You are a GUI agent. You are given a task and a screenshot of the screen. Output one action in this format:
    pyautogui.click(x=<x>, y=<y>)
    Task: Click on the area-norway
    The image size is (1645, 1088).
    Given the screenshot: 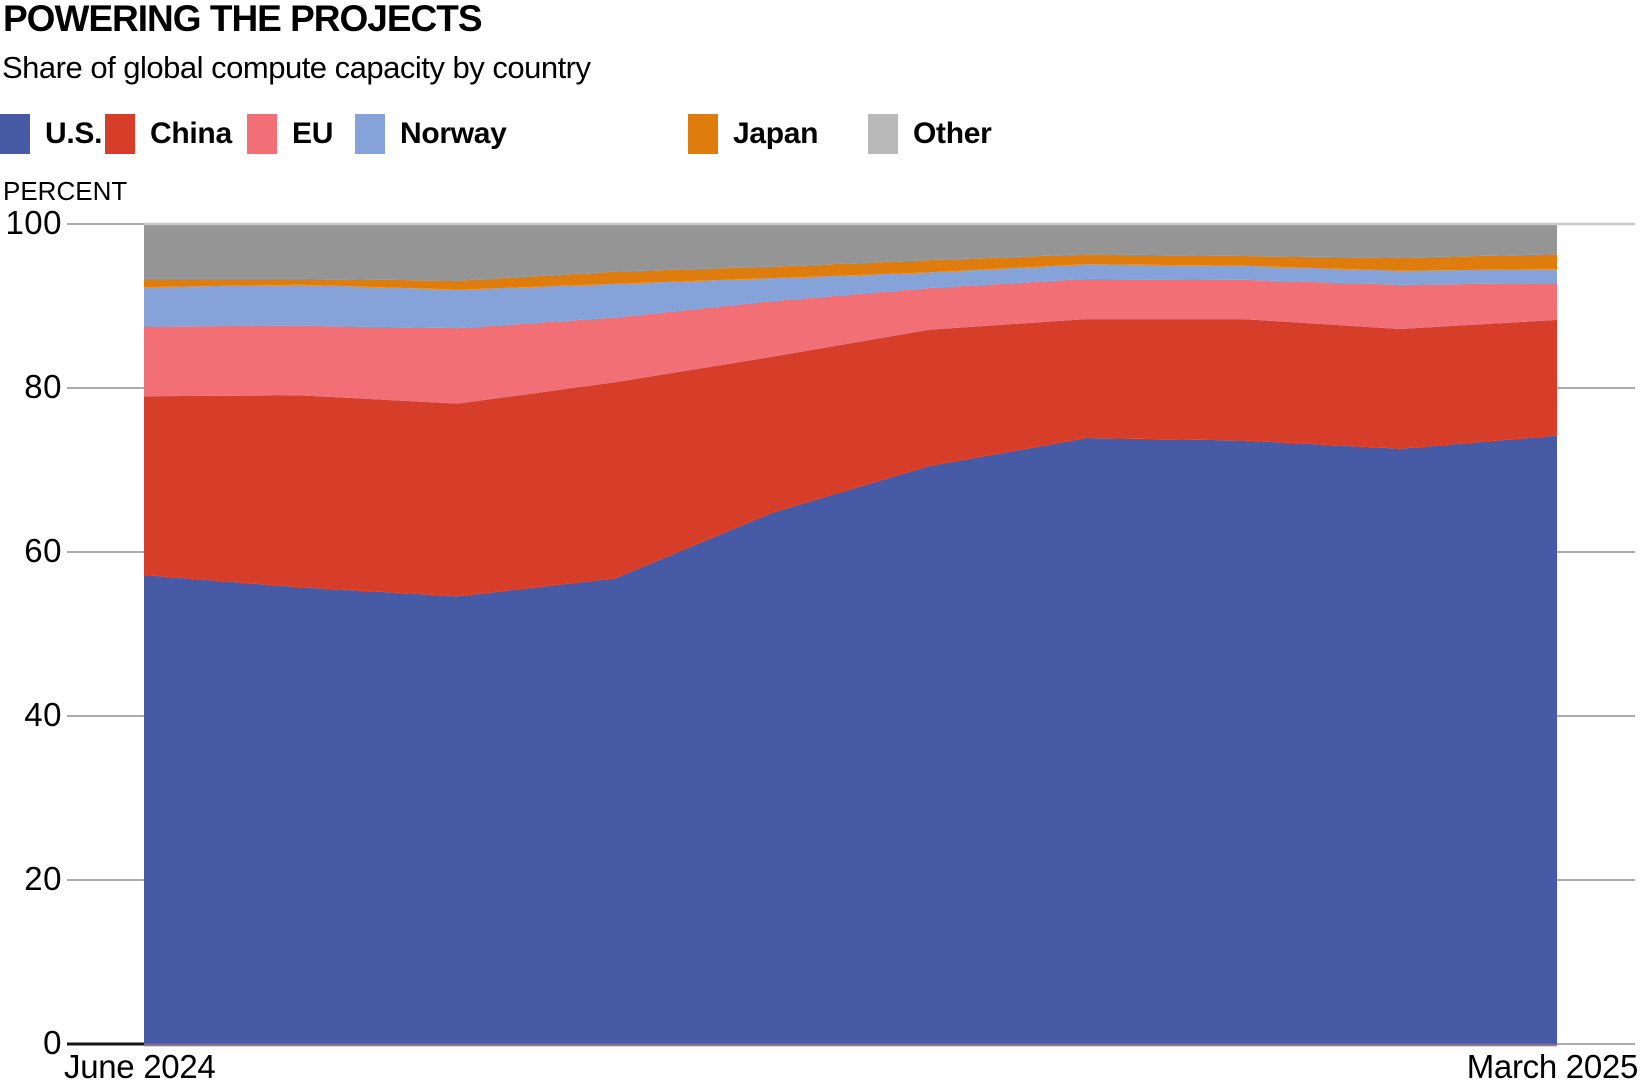 What is the action you would take?
    pyautogui.click(x=850, y=296)
    